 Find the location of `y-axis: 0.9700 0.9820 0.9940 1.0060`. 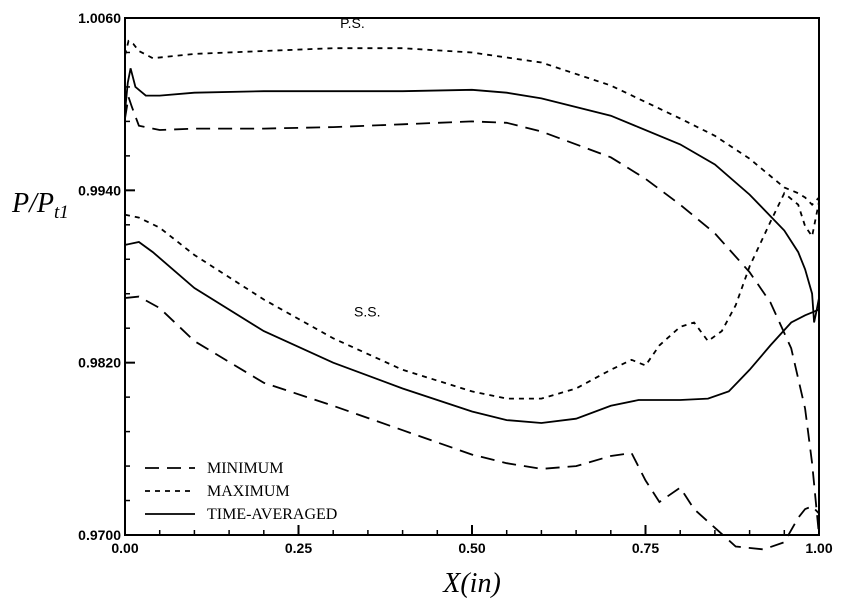

y-axis: 0.9700 0.9820 0.9940 1.0060 is located at coordinates (106, 276).